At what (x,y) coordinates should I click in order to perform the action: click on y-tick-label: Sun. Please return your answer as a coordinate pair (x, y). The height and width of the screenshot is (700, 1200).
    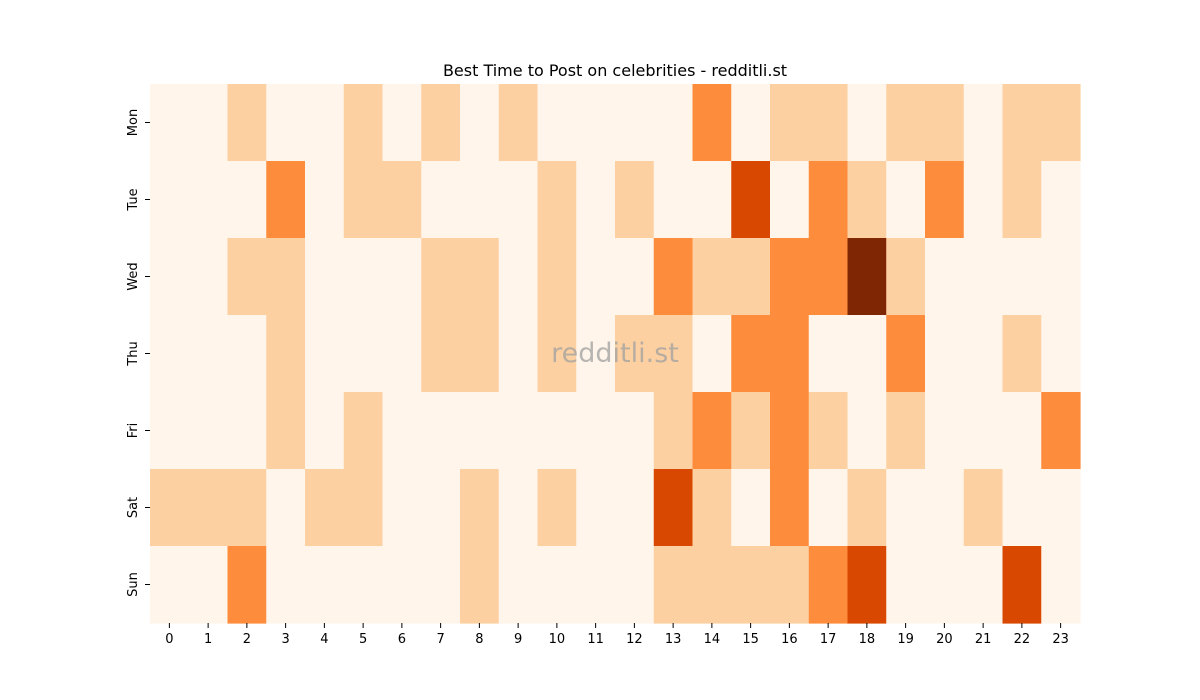
    Looking at the image, I should click on (133, 584).